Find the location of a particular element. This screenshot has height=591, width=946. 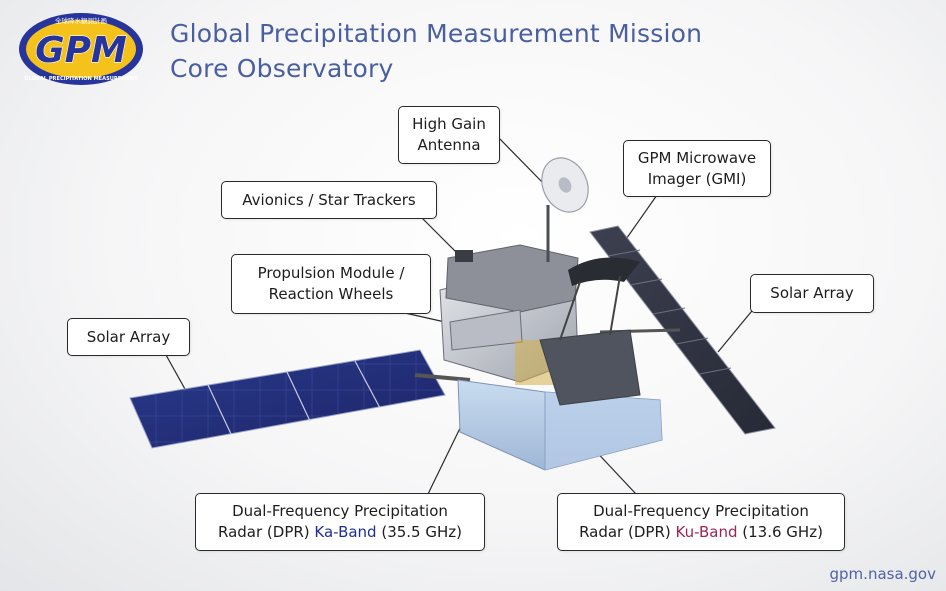

callout-solar-right-line-1: Solar Array is located at coordinates (812, 293).